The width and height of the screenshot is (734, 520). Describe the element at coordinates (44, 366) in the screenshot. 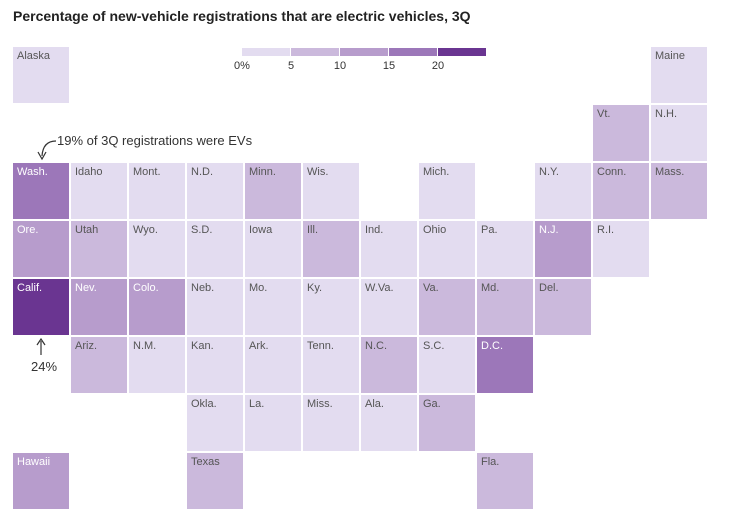

I see `calif-annotation: 24%` at that location.